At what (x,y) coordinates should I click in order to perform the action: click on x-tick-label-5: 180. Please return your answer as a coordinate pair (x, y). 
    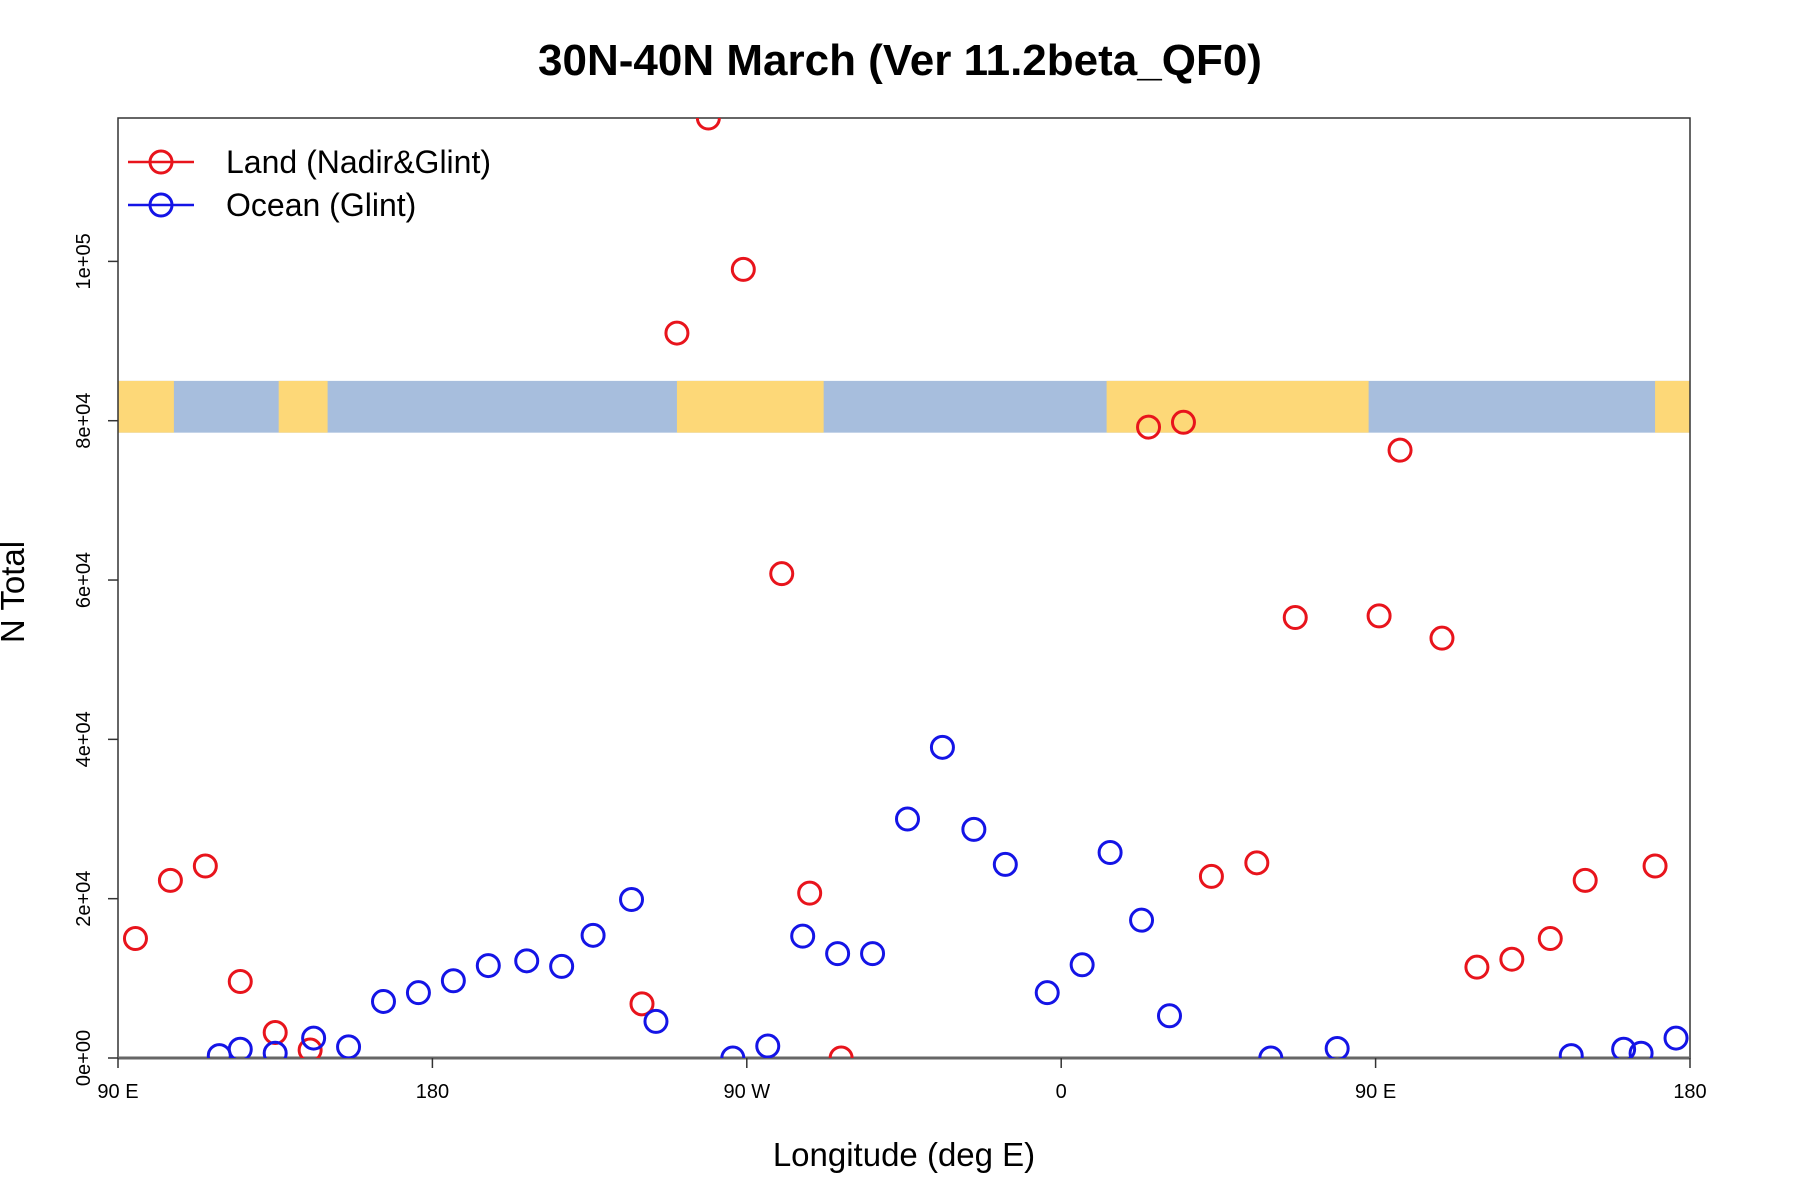
    Looking at the image, I should click on (1689, 1092).